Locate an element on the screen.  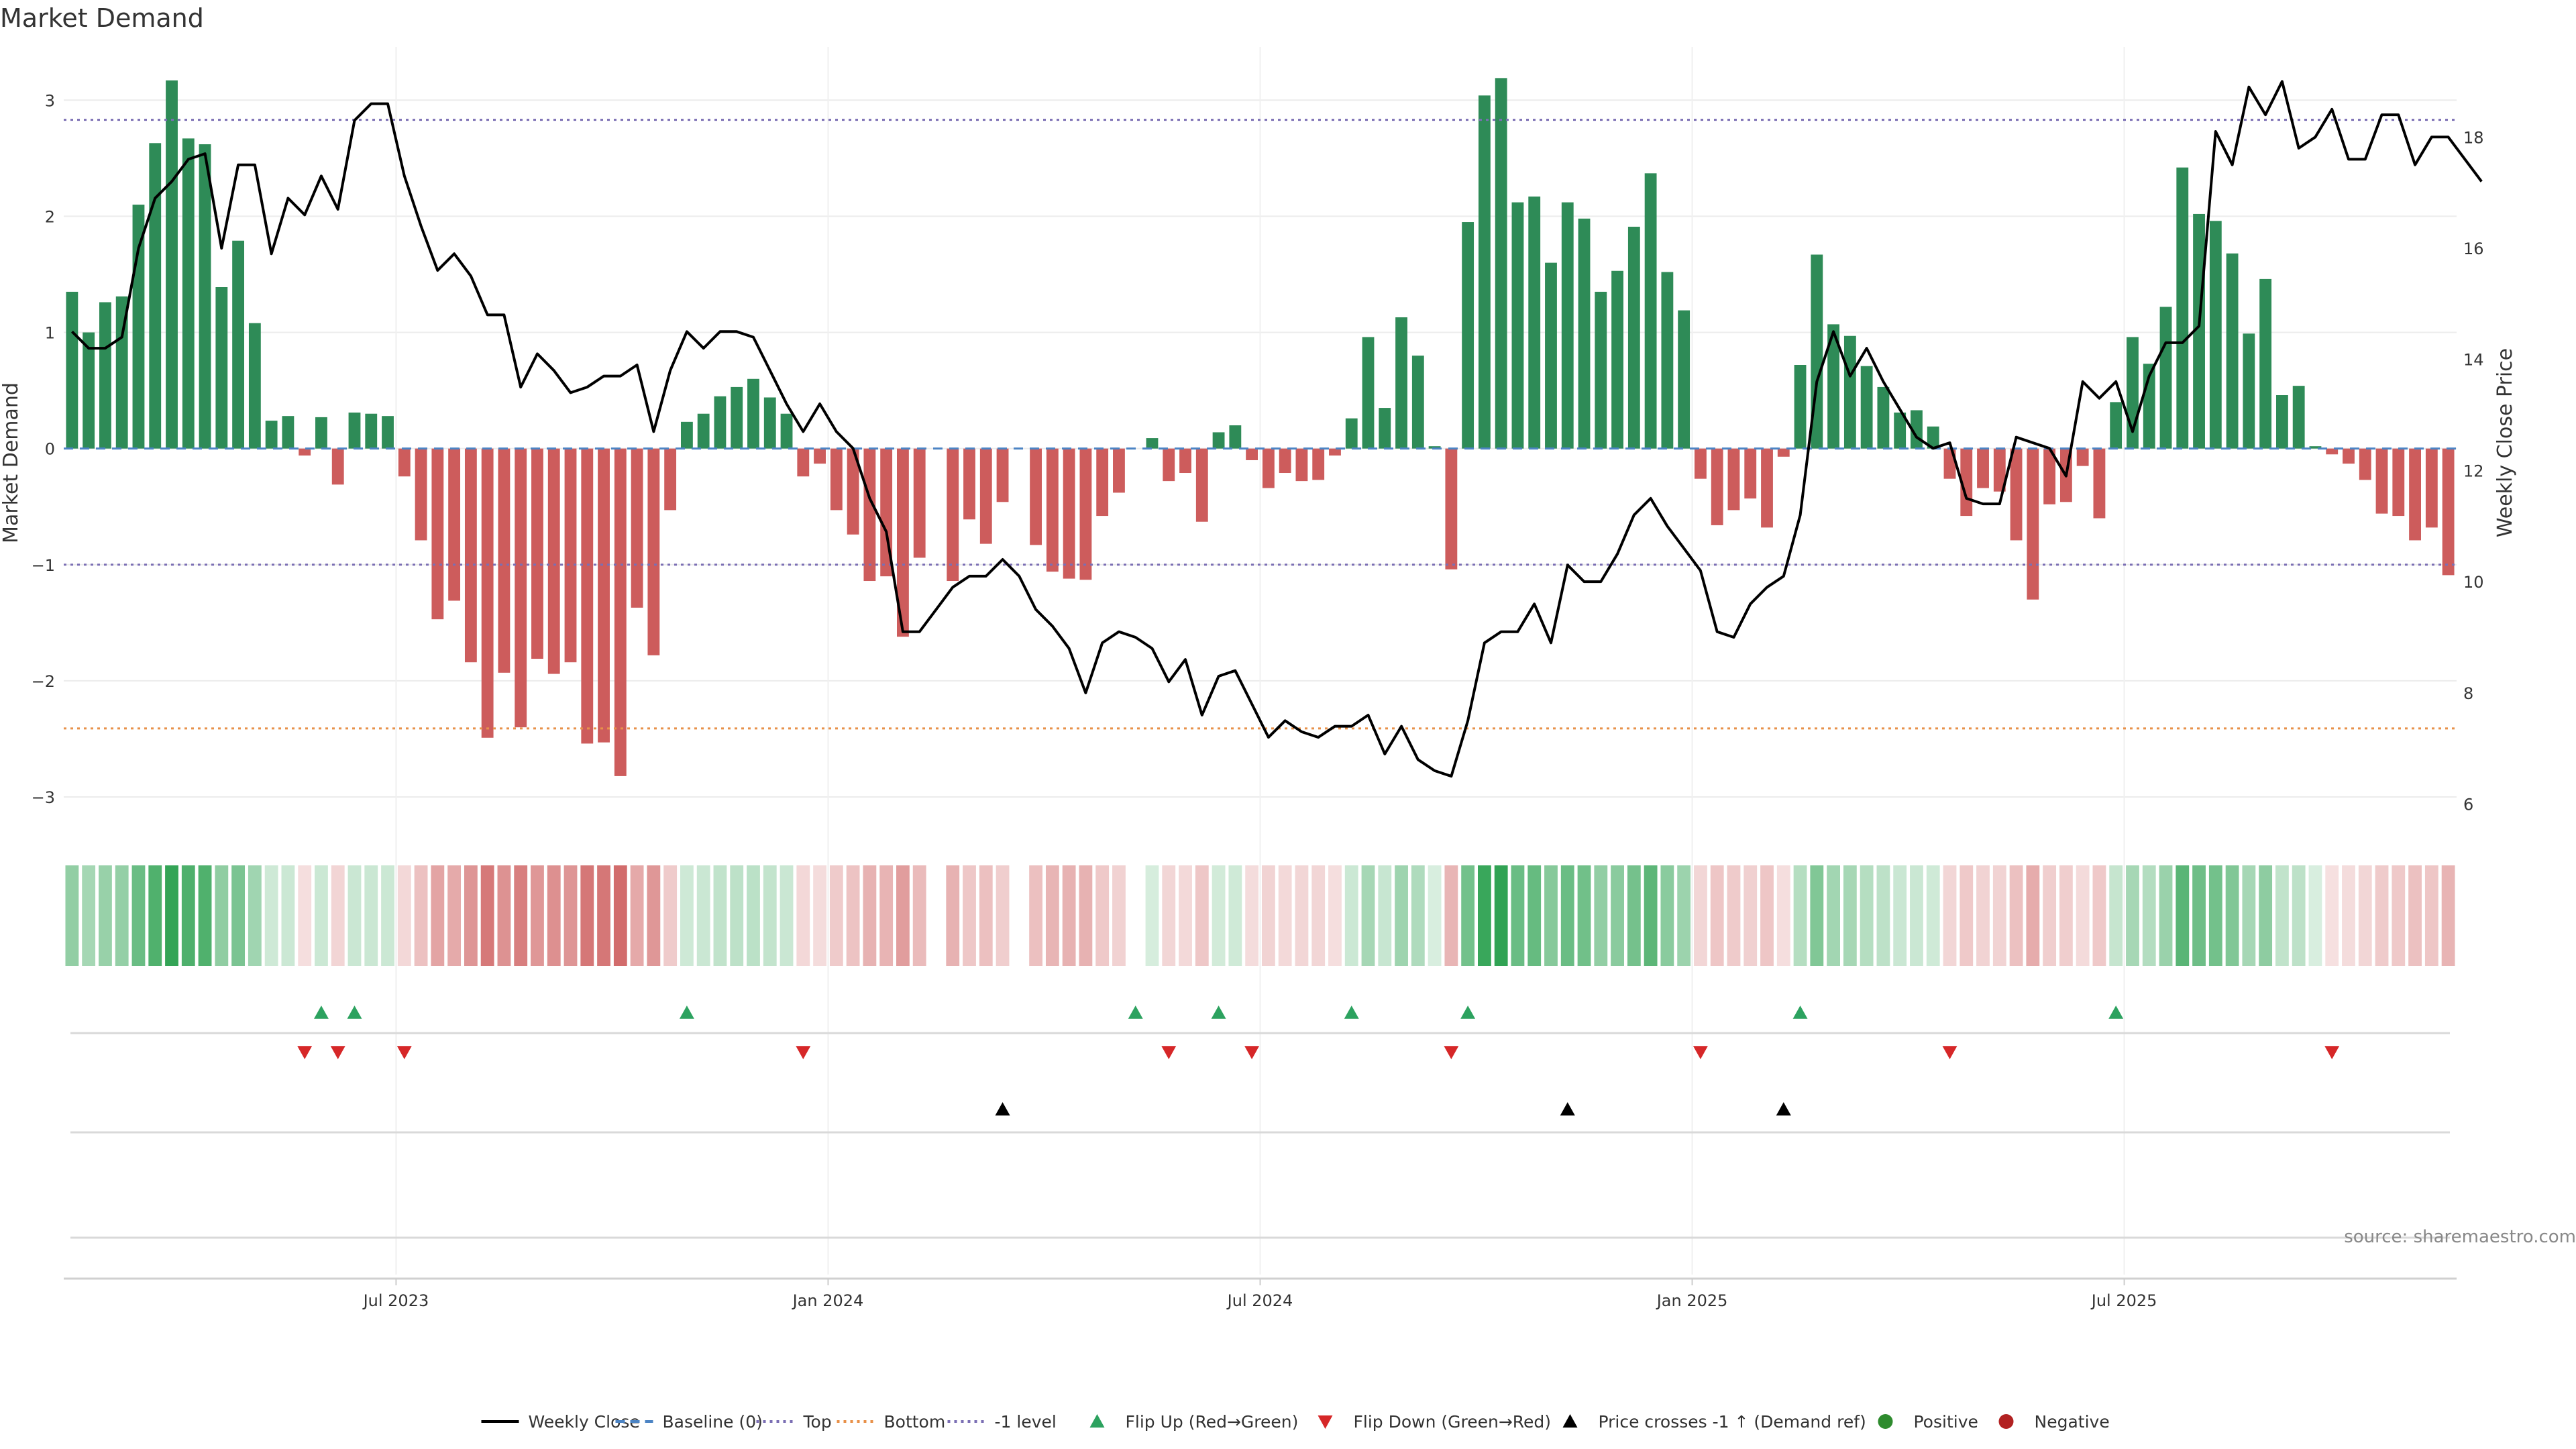
left-tick-label: 0 is located at coordinates (50, 449).